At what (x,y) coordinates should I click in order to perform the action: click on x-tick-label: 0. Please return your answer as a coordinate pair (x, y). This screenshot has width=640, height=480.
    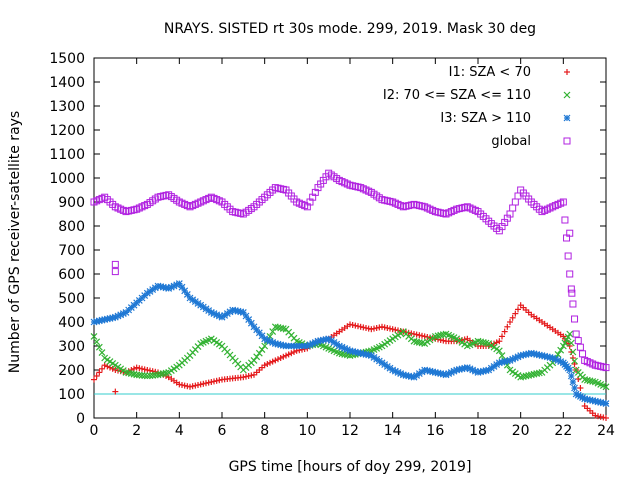
    Looking at the image, I should click on (94, 431).